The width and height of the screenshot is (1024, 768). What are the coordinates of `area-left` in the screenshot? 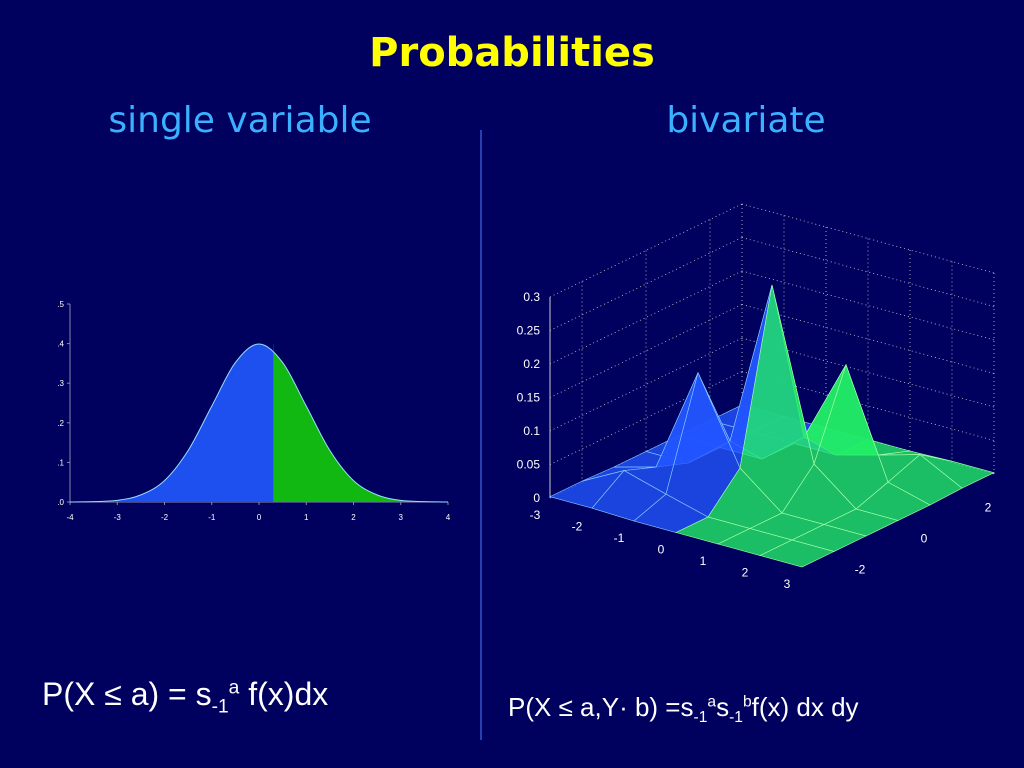 It's located at (172, 422).